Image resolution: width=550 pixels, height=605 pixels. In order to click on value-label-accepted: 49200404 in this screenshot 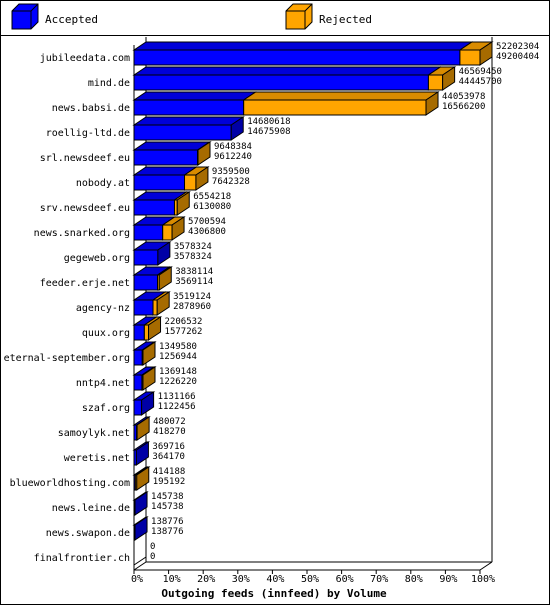, I will do `click(517, 57)`.